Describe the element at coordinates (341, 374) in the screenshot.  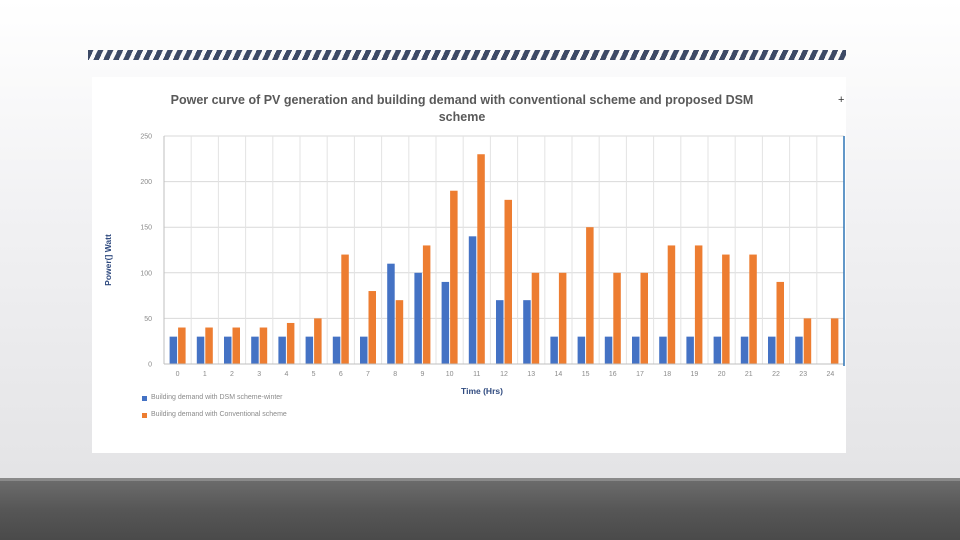
I see `x-tick-label: 6` at that location.